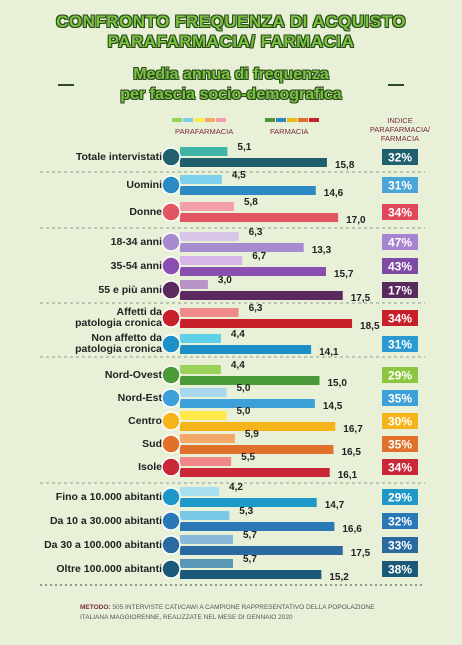 The width and height of the screenshot is (462, 645). I want to click on value-label: 6,3, so click(256, 308).